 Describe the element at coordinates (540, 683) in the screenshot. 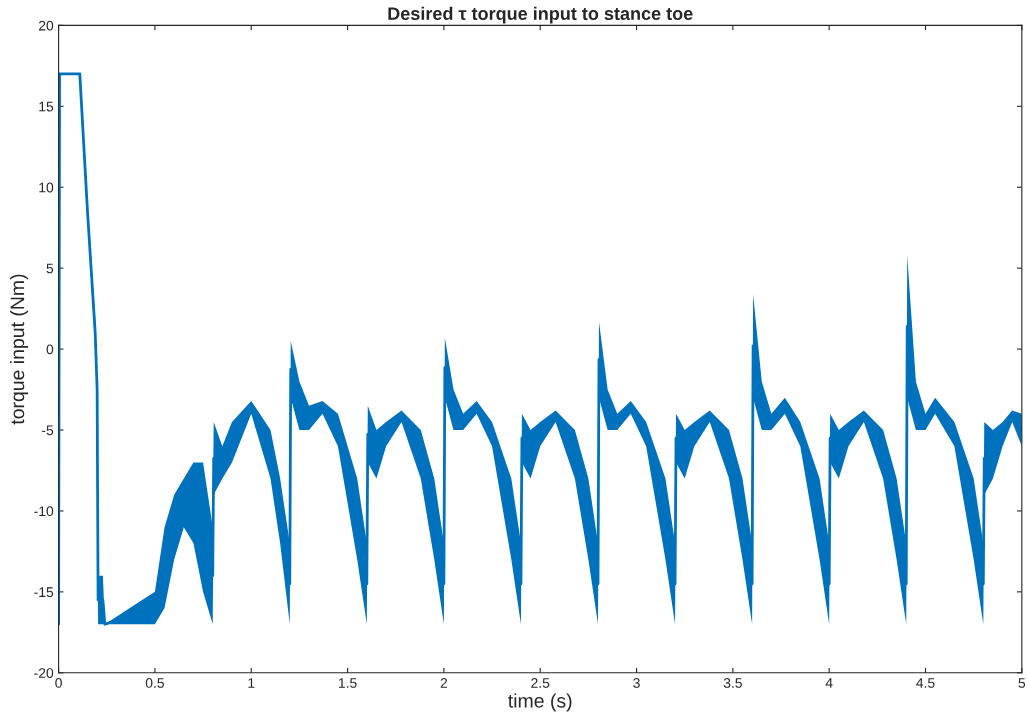

I see `x-tick-label: 2.5` at that location.